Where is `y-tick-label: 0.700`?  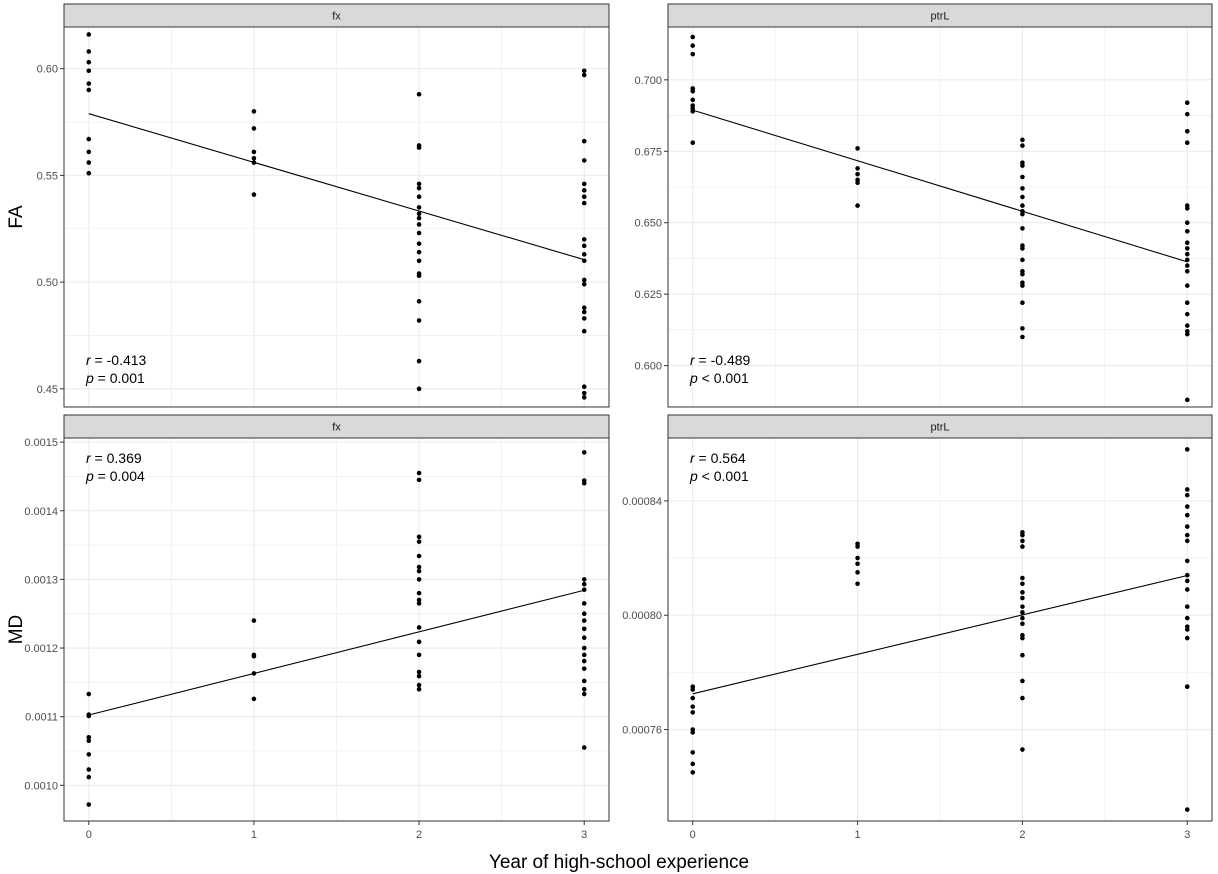 y-tick-label: 0.700 is located at coordinates (648, 81).